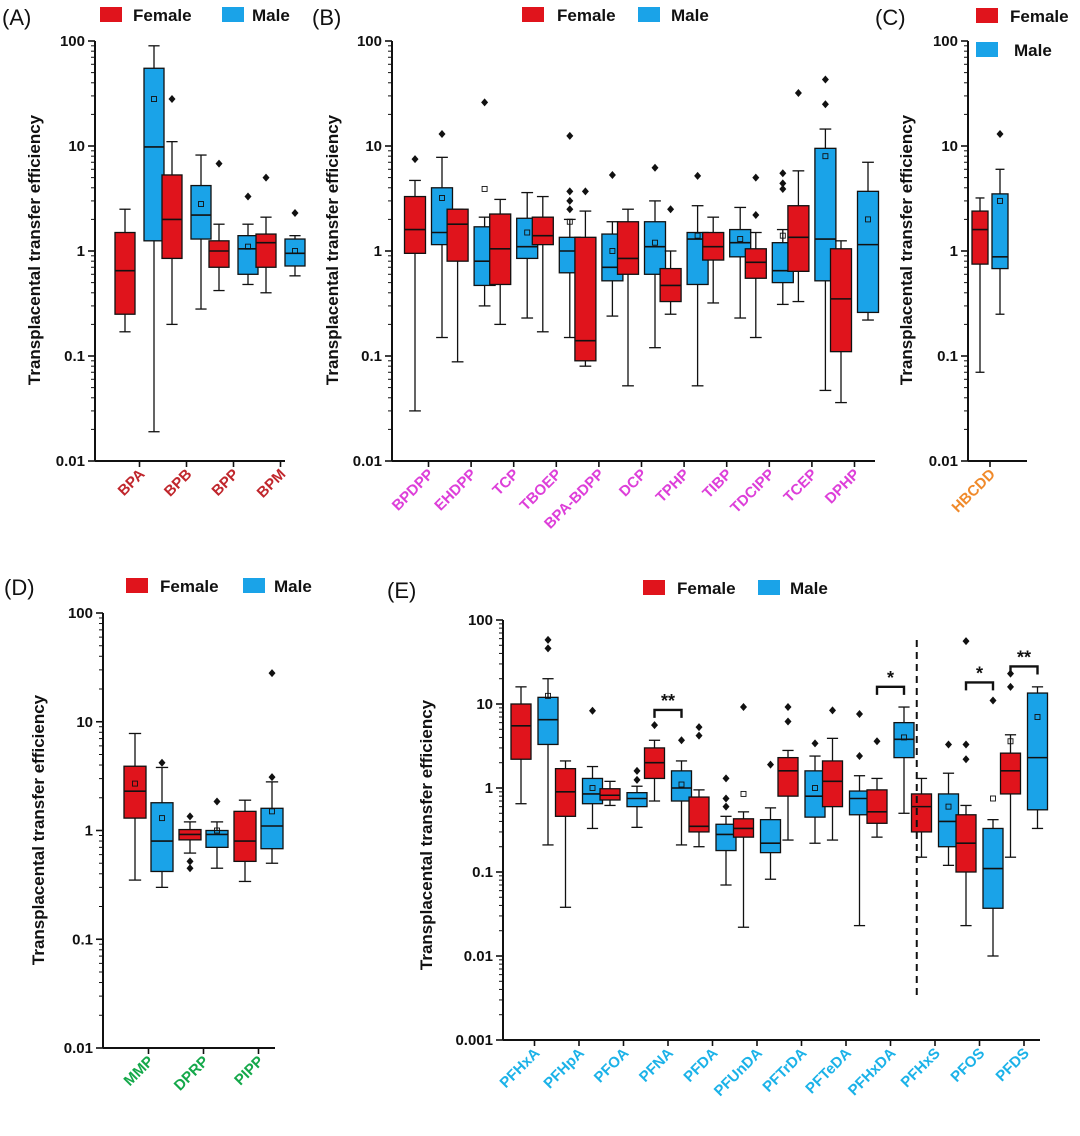 The width and height of the screenshot is (1080, 1136). I want to click on box-pfhxs-female, so click(921, 817).